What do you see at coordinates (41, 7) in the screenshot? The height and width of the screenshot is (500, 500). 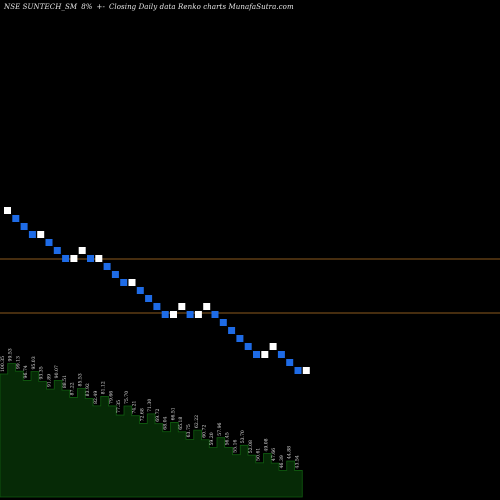 I see `symbol-label: NSE SUNTECH_SM` at bounding box center [41, 7].